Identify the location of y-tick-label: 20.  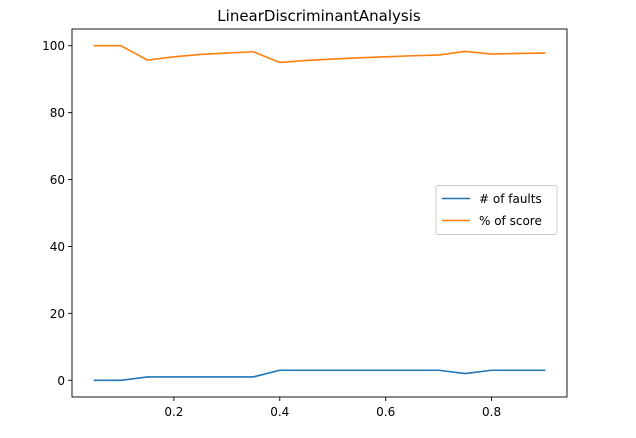
(57, 314).